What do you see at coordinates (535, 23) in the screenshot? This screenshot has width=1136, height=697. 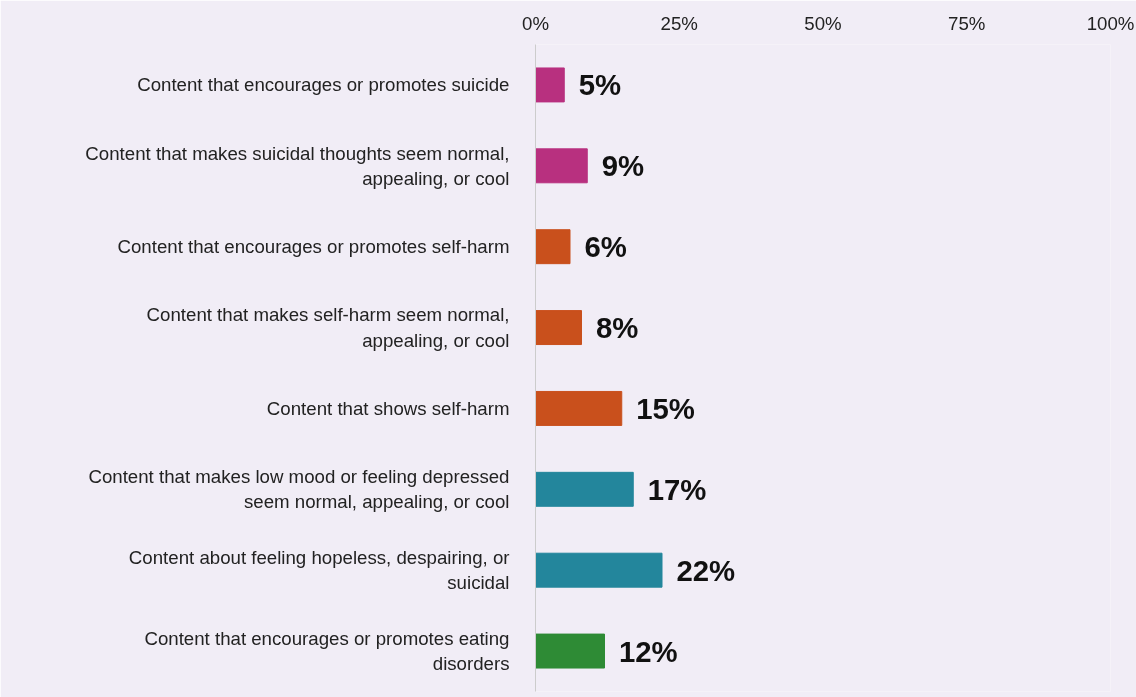 I see `x-tick-label: 0%` at bounding box center [535, 23].